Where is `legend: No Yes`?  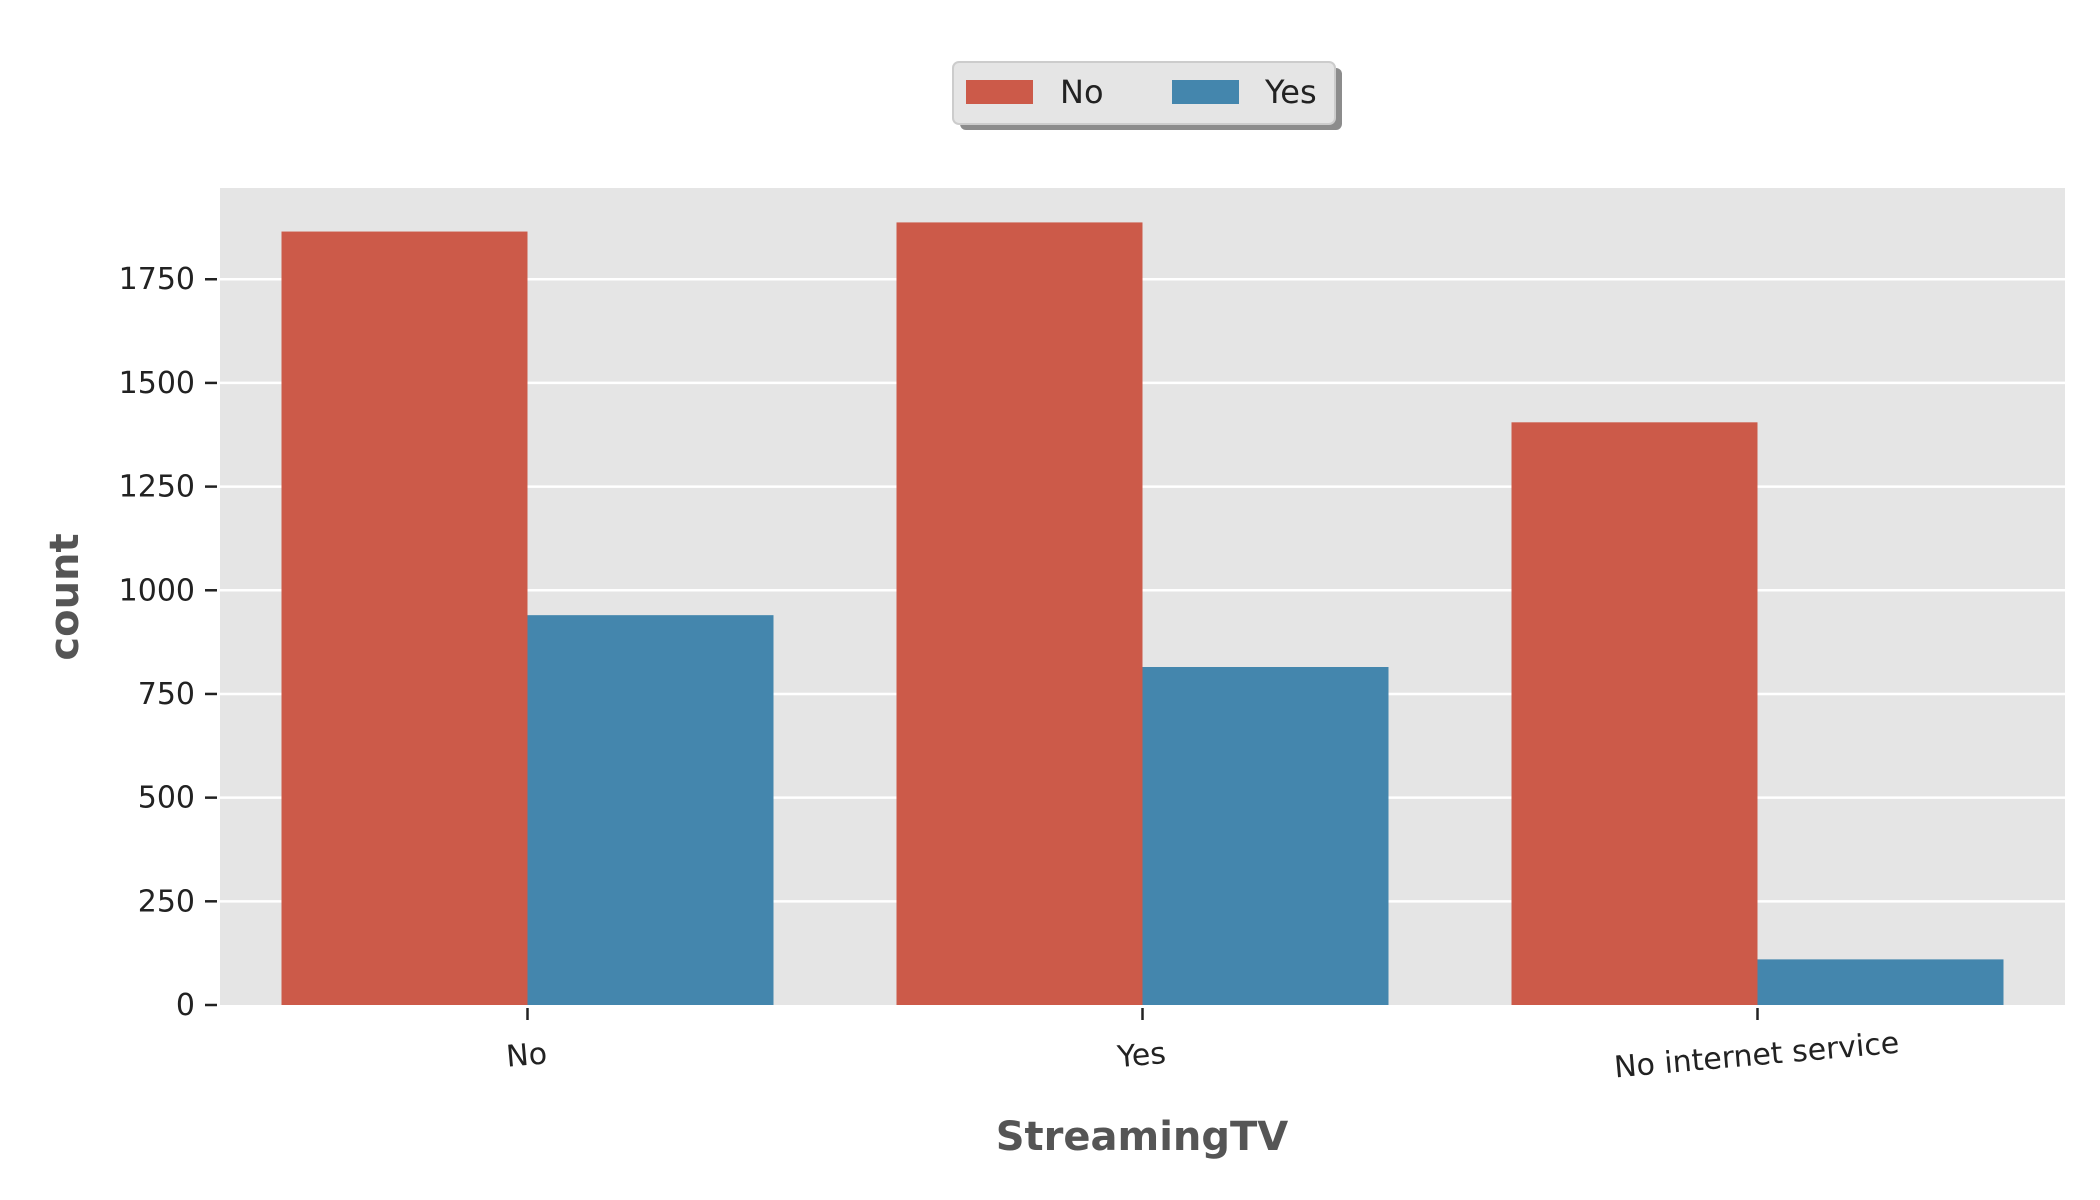 legend: No Yes is located at coordinates (1147, 95).